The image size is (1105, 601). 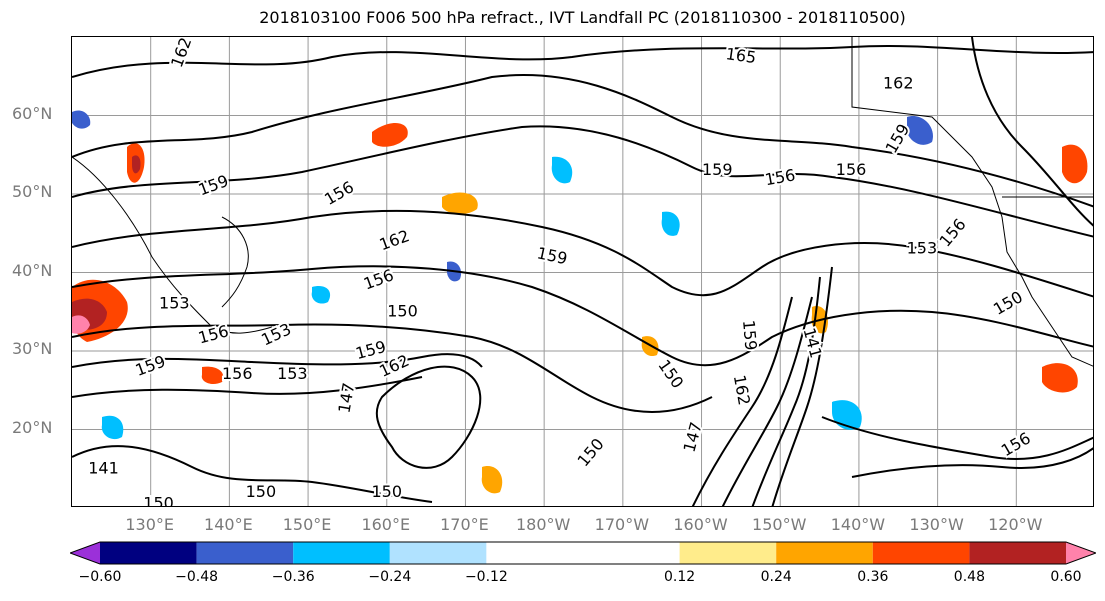 I want to click on colorbar-tick-label: 0.48, so click(x=969, y=577).